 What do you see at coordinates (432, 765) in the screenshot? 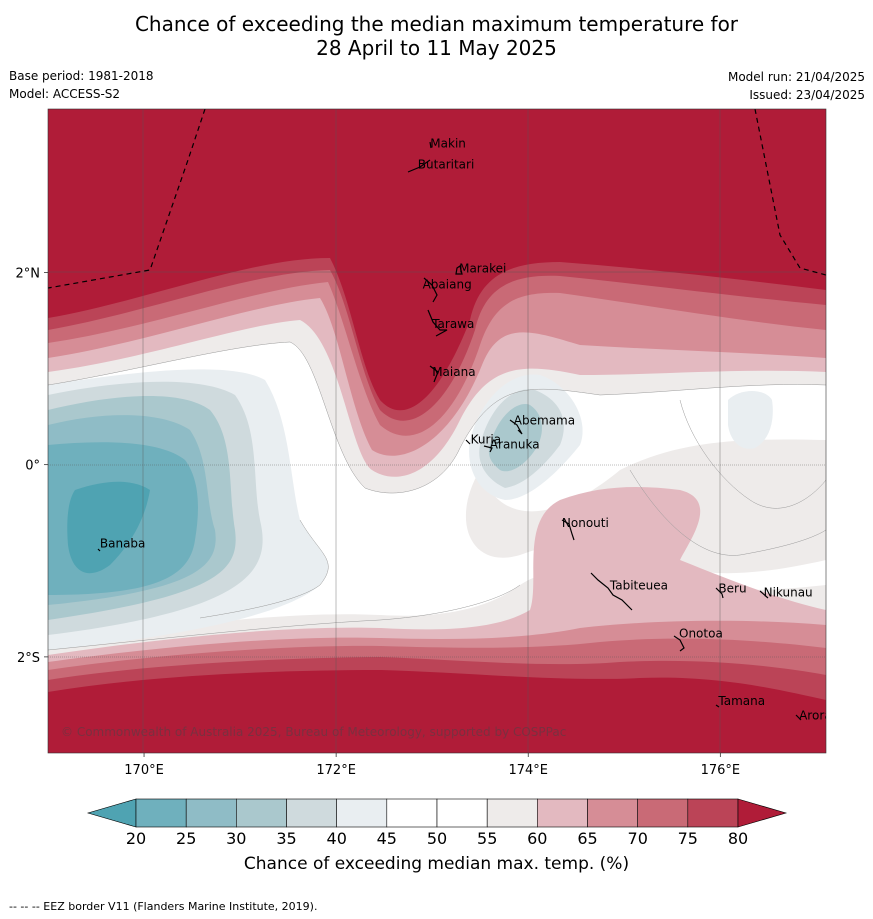
I see `longitude-ticks: 170°E 172°E 174°E 176°E` at bounding box center [432, 765].